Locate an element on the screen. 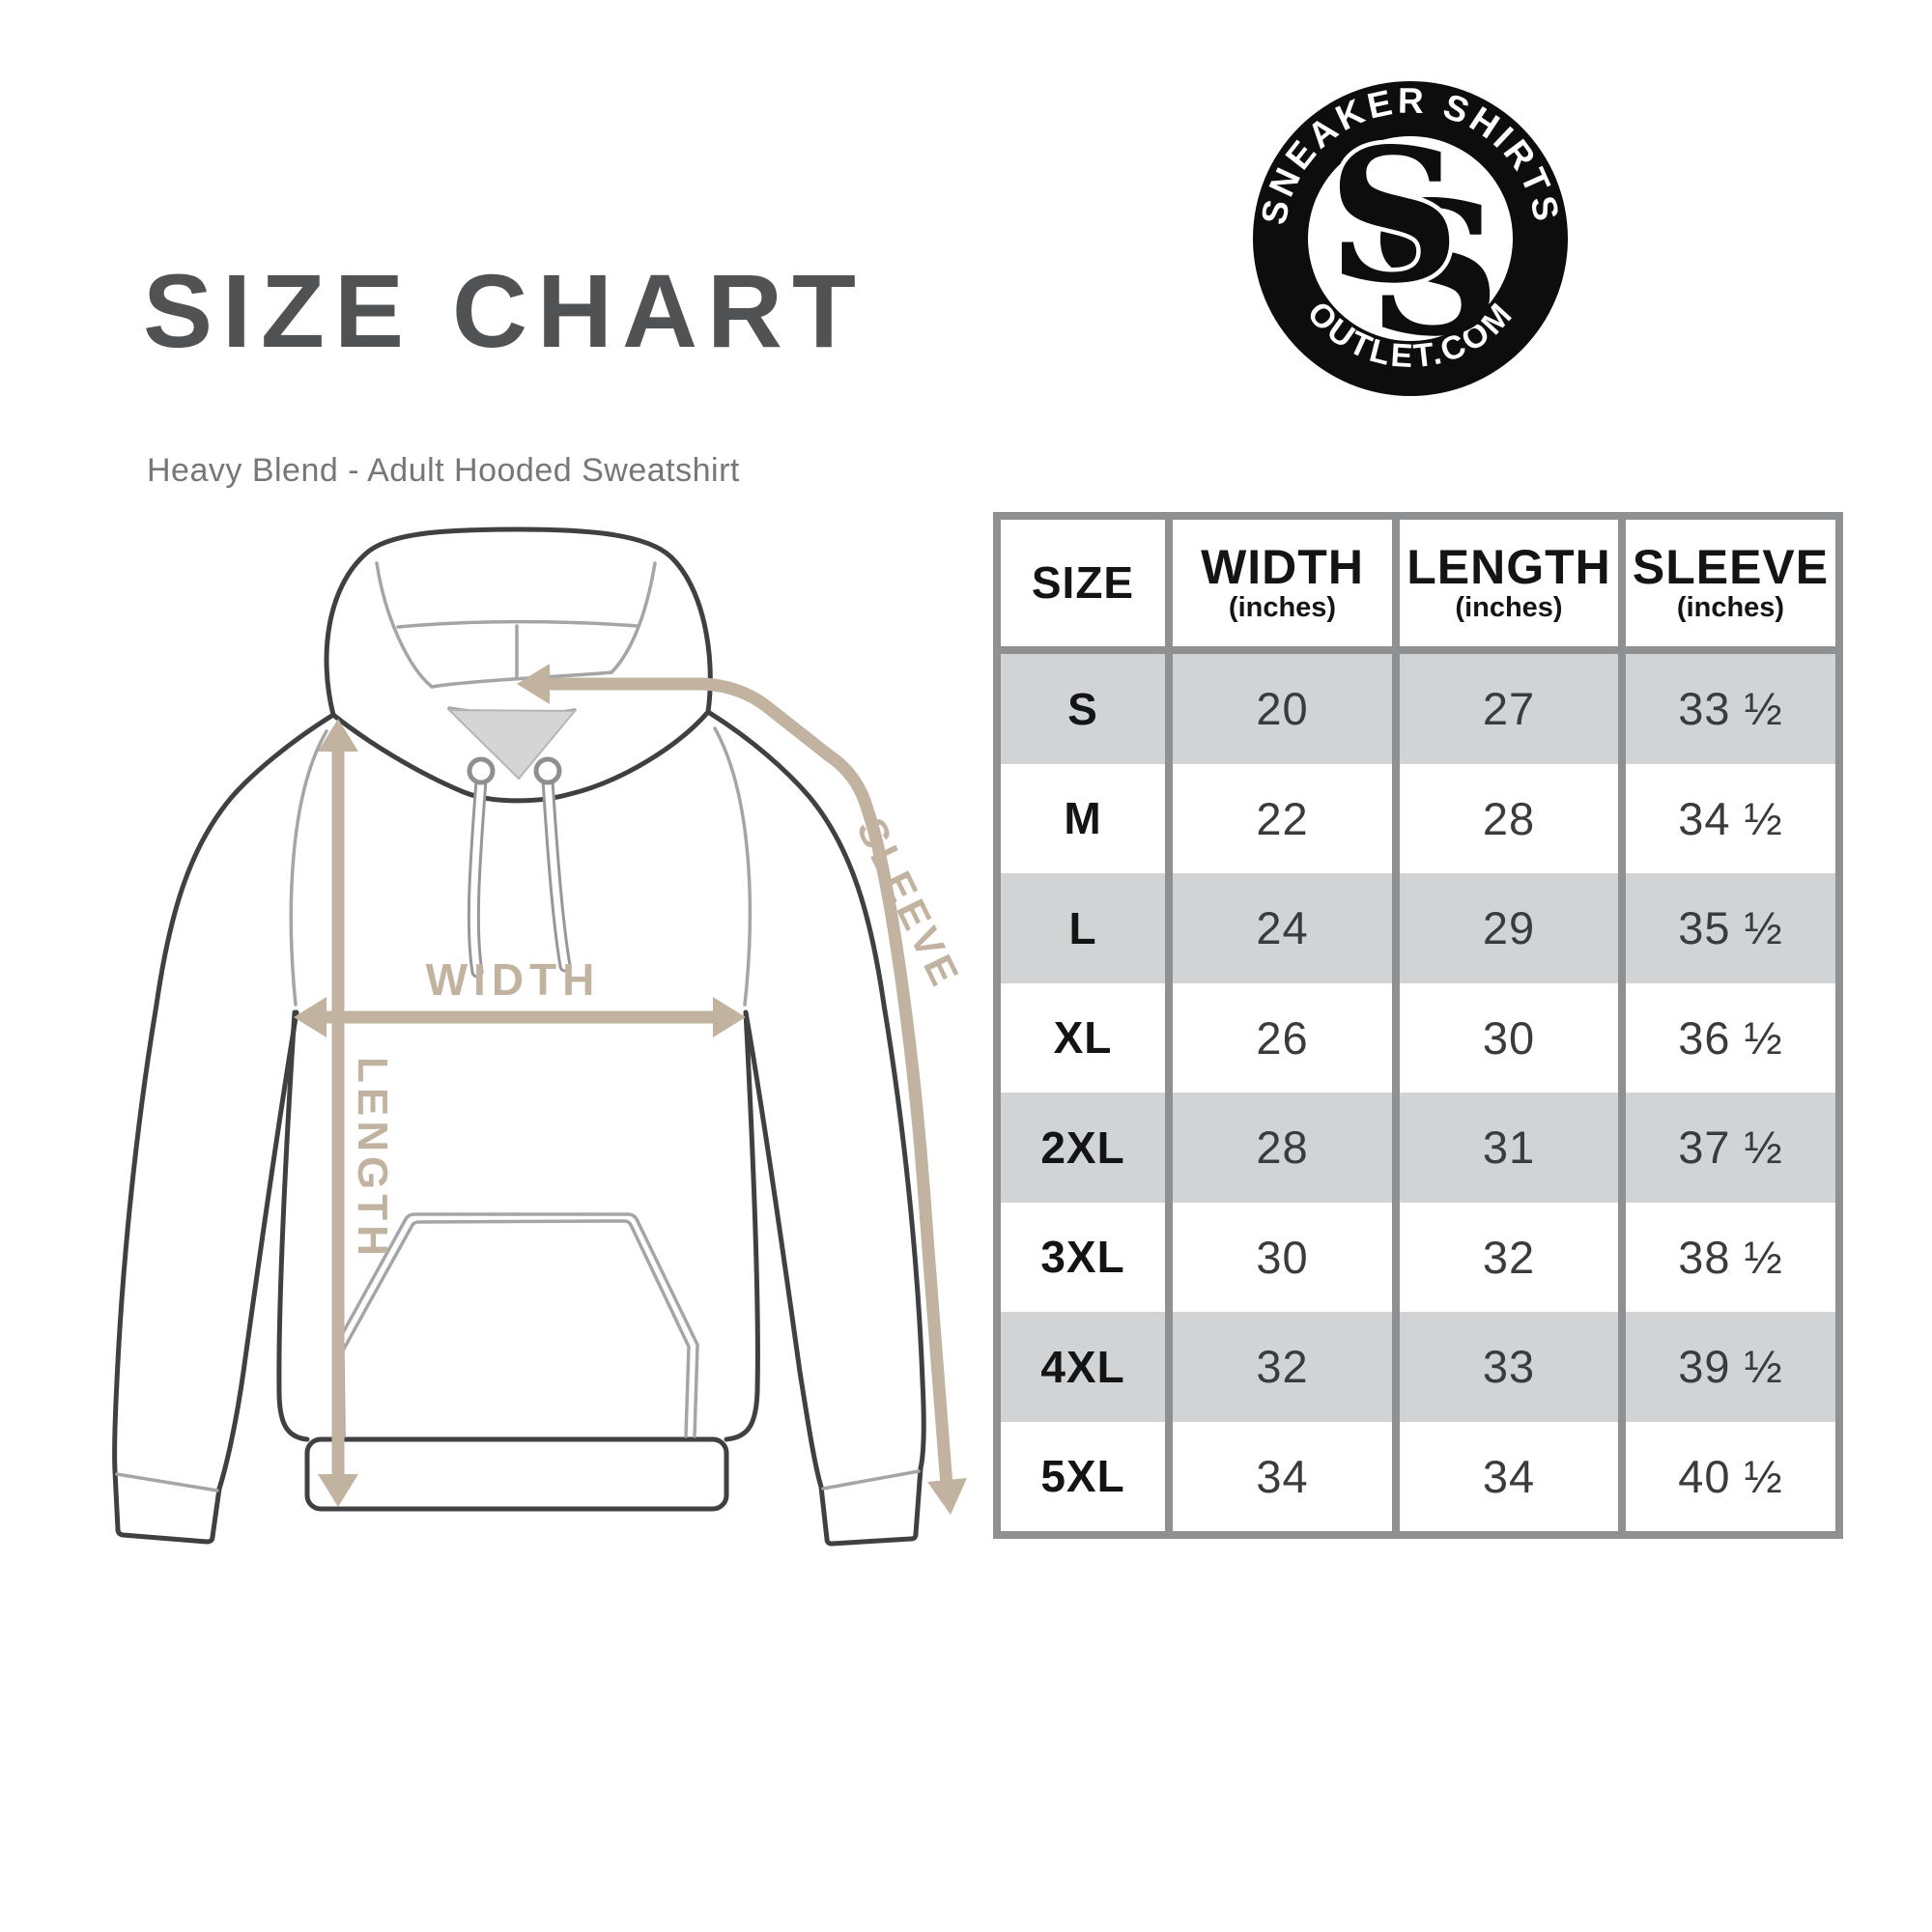 This screenshot has width=1932, height=1932. column-header-label: SIZE is located at coordinates (1083, 583).